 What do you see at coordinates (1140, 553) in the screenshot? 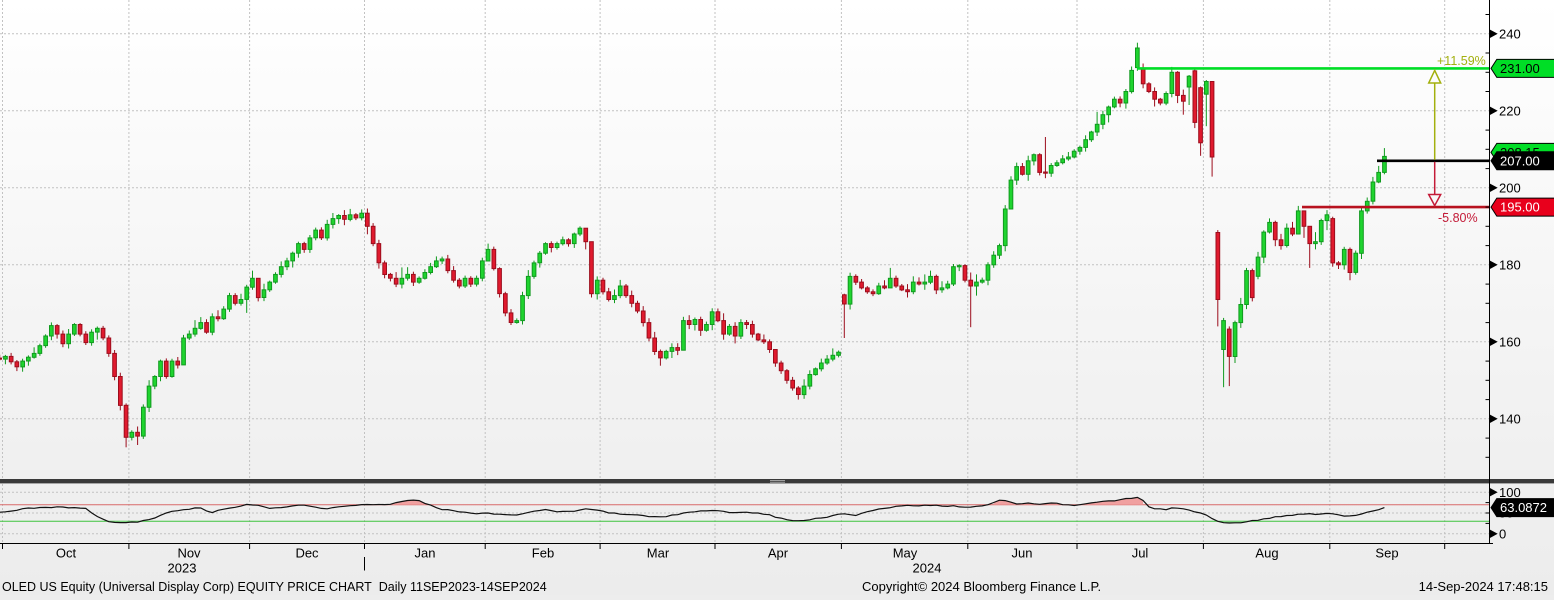
I see `svg-text: Jul` at bounding box center [1140, 553].